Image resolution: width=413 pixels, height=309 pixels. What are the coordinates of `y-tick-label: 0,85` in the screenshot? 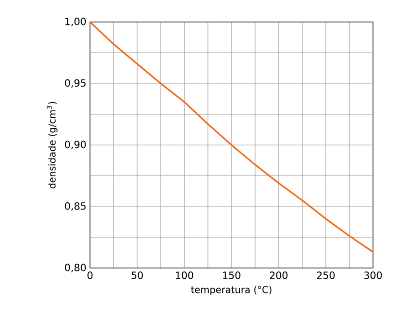 It's located at (75, 206).